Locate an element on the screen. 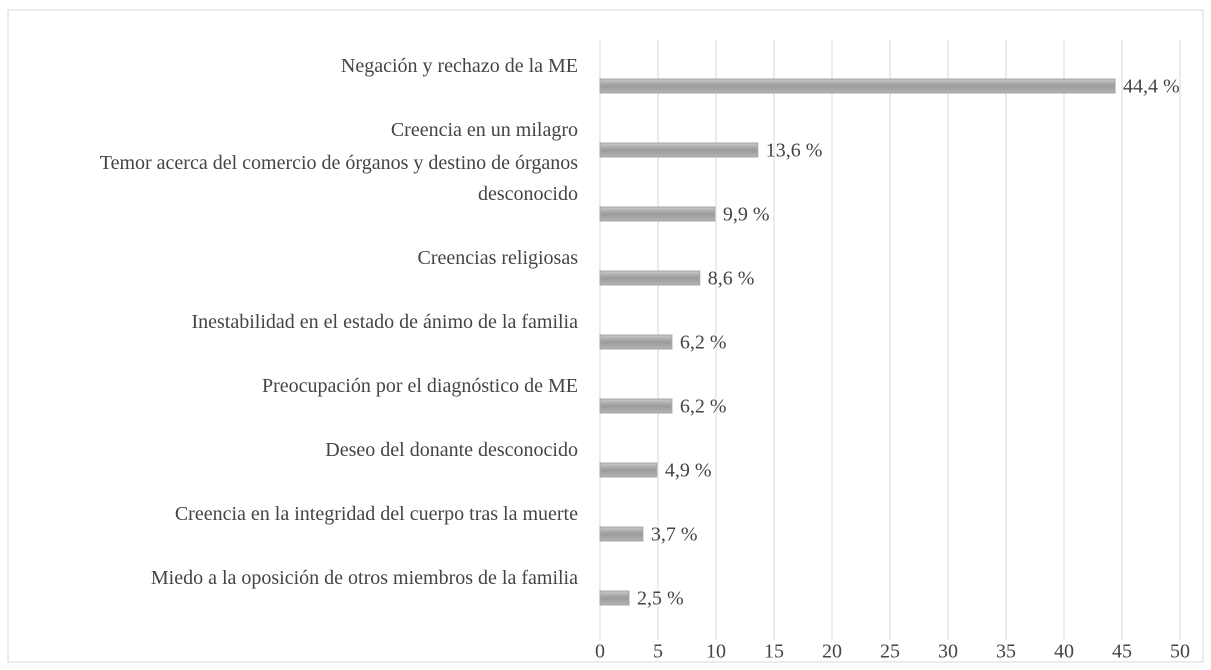 The height and width of the screenshot is (670, 1211). value-label: 4,9 % is located at coordinates (688, 471).